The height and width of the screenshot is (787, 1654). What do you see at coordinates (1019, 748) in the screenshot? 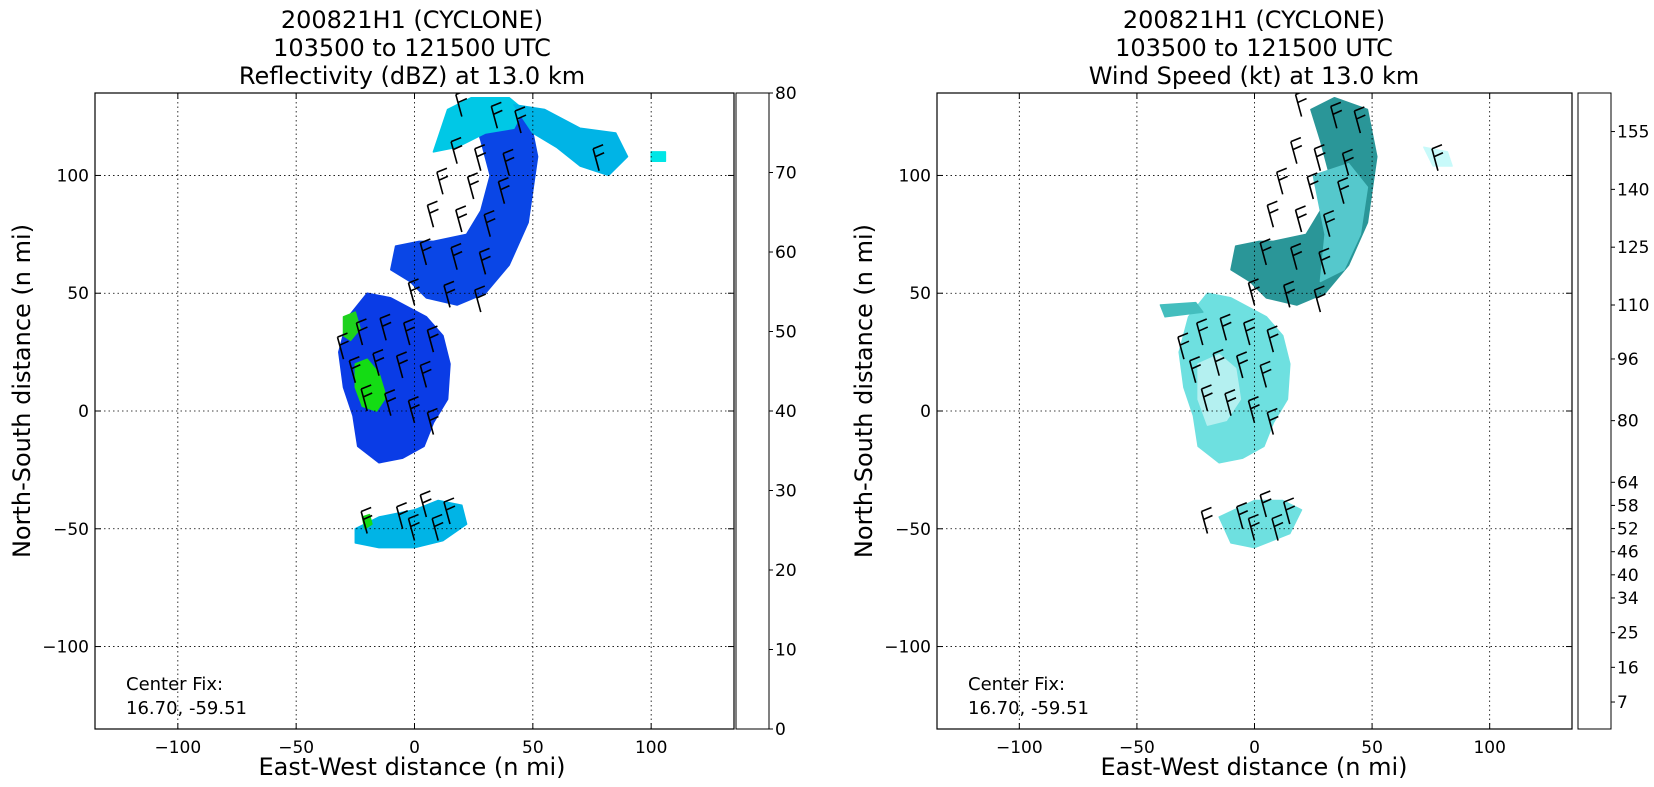
I see `x-tick-label: −100` at bounding box center [1019, 748].